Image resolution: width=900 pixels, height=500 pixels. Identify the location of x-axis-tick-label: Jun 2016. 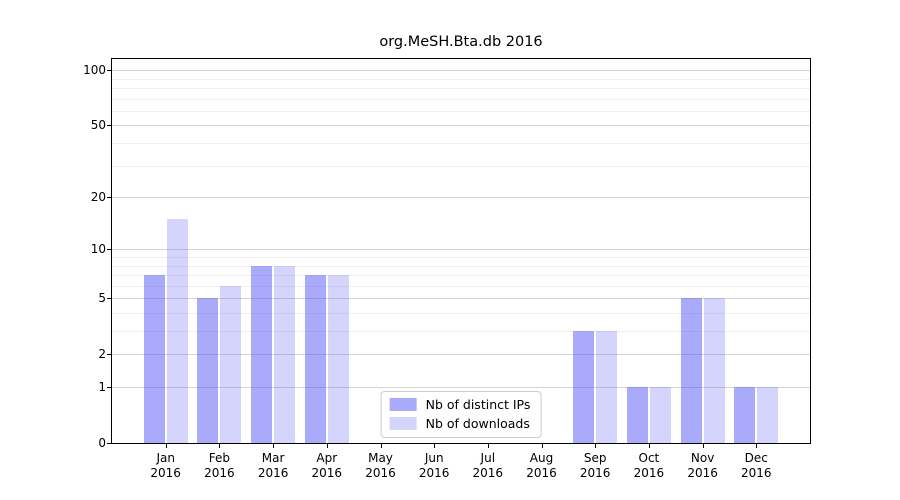
(434, 466).